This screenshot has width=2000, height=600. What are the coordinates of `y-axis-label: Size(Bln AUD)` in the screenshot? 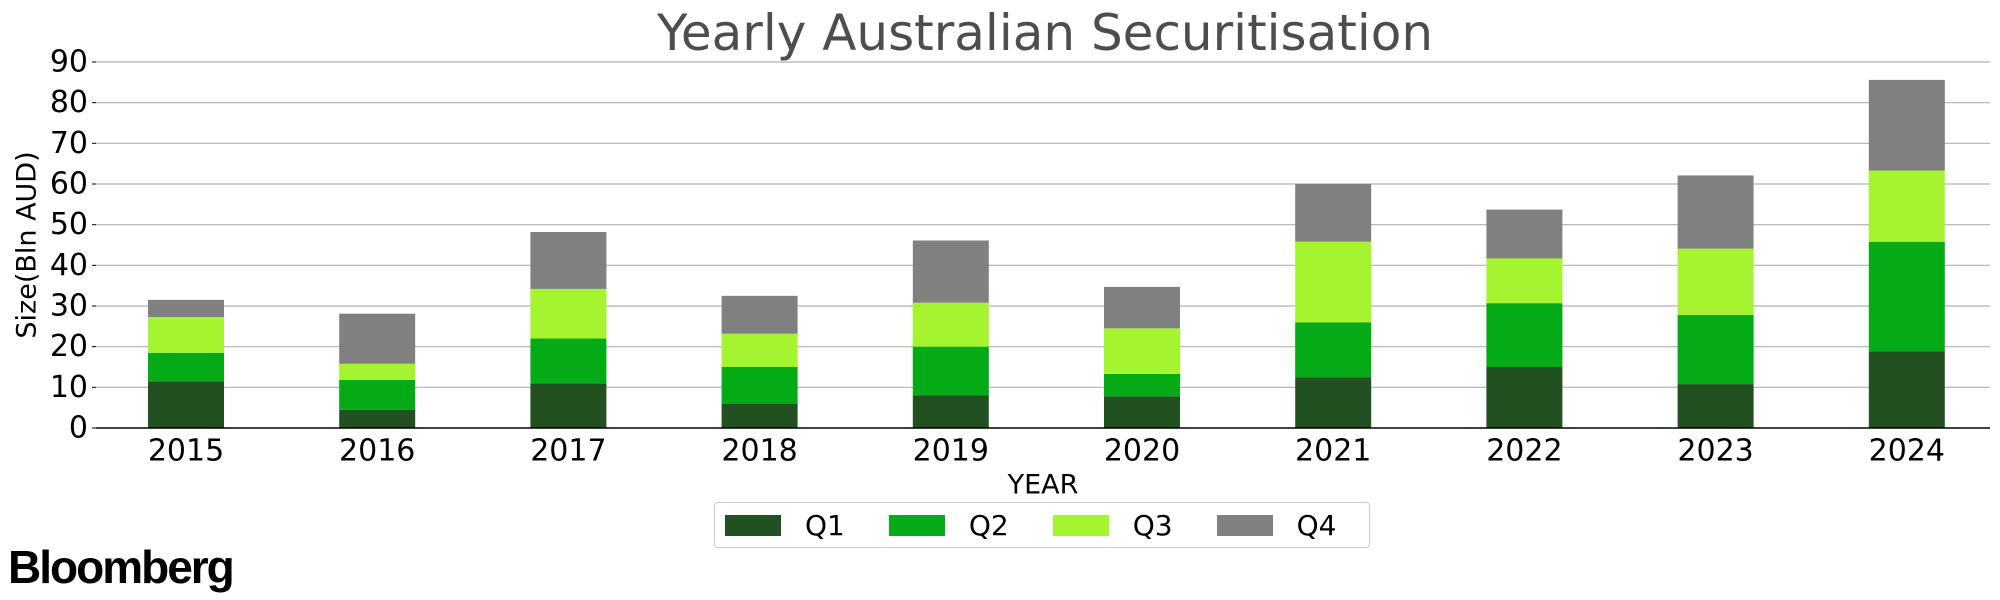 It's located at (27, 244).